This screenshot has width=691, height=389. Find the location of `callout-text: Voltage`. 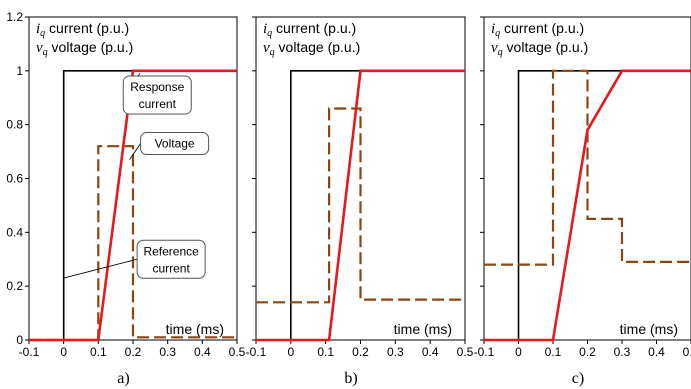

callout-text: Voltage is located at coordinates (175, 144).